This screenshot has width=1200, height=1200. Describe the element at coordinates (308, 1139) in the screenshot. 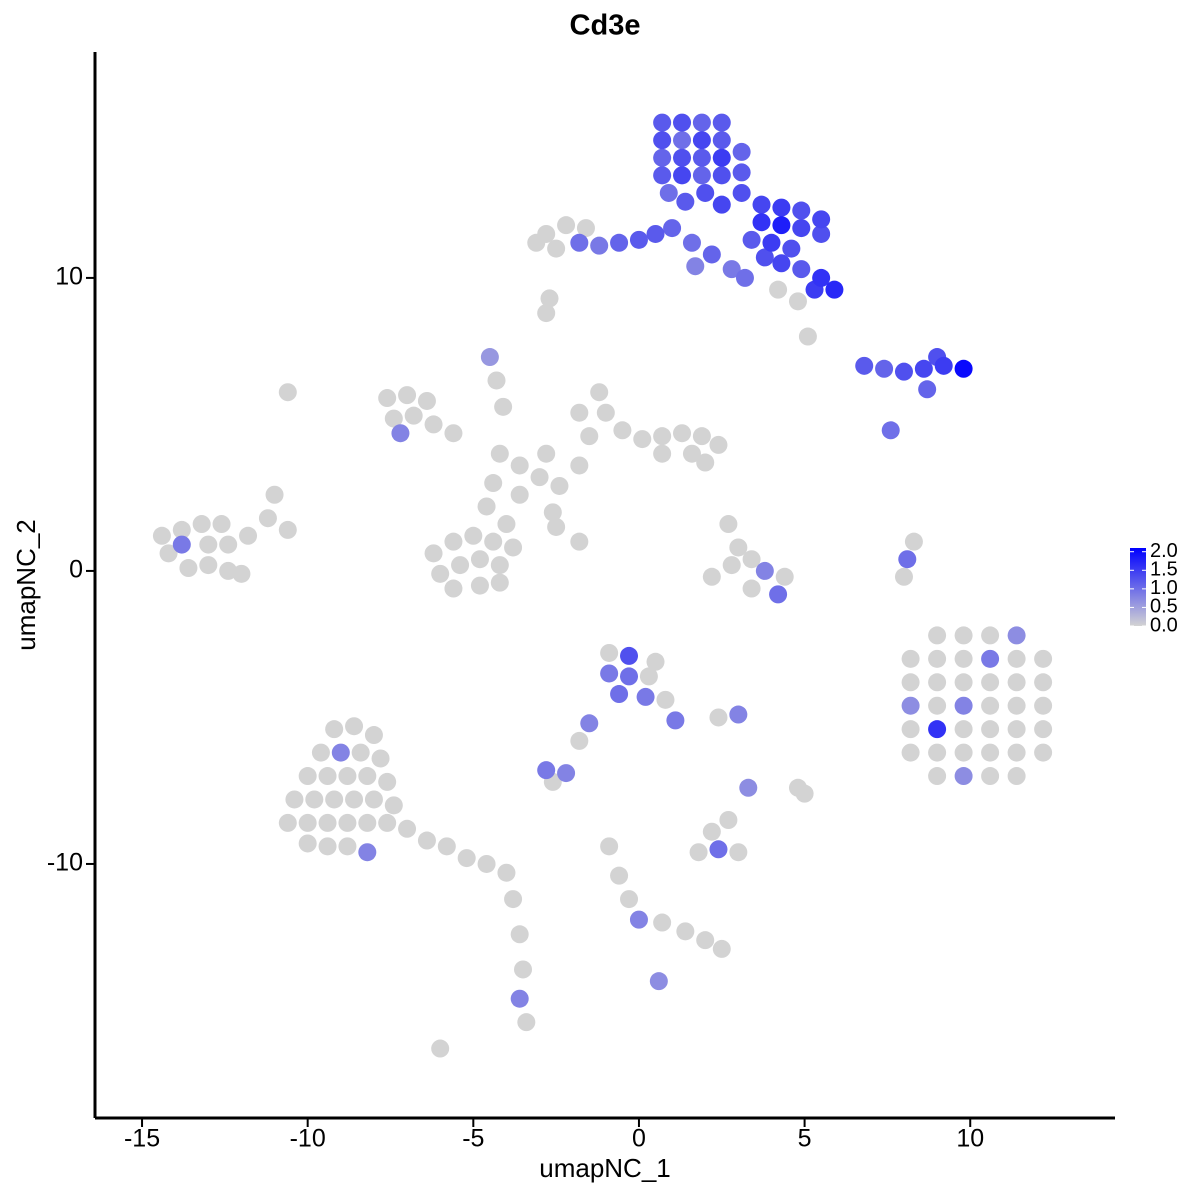

I see `x-tick-label: -10` at that location.